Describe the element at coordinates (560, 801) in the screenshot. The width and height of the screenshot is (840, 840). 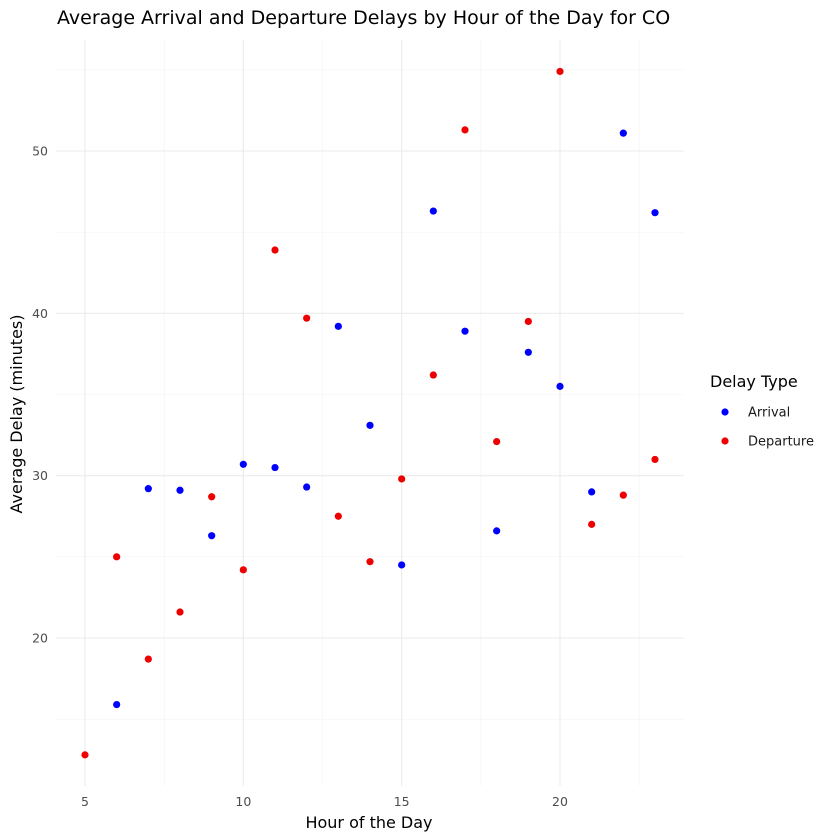
I see `x-tick-label: 20` at that location.